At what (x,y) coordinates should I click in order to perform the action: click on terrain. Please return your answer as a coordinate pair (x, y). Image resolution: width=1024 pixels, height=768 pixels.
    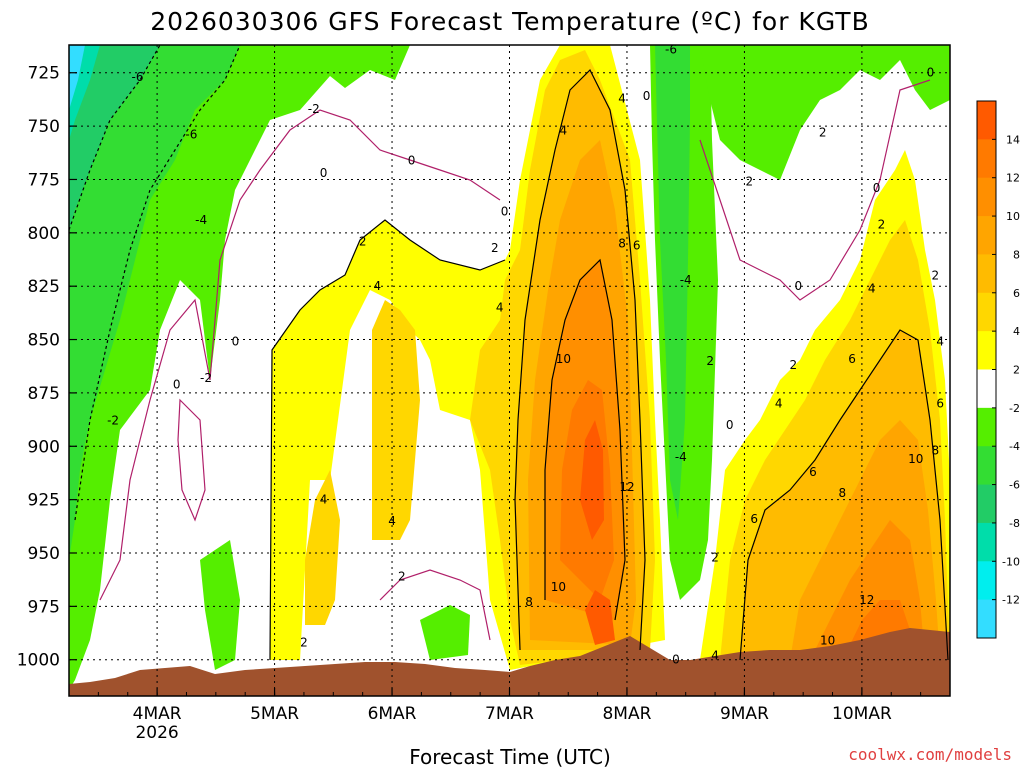
    Looking at the image, I should click on (509, 662).